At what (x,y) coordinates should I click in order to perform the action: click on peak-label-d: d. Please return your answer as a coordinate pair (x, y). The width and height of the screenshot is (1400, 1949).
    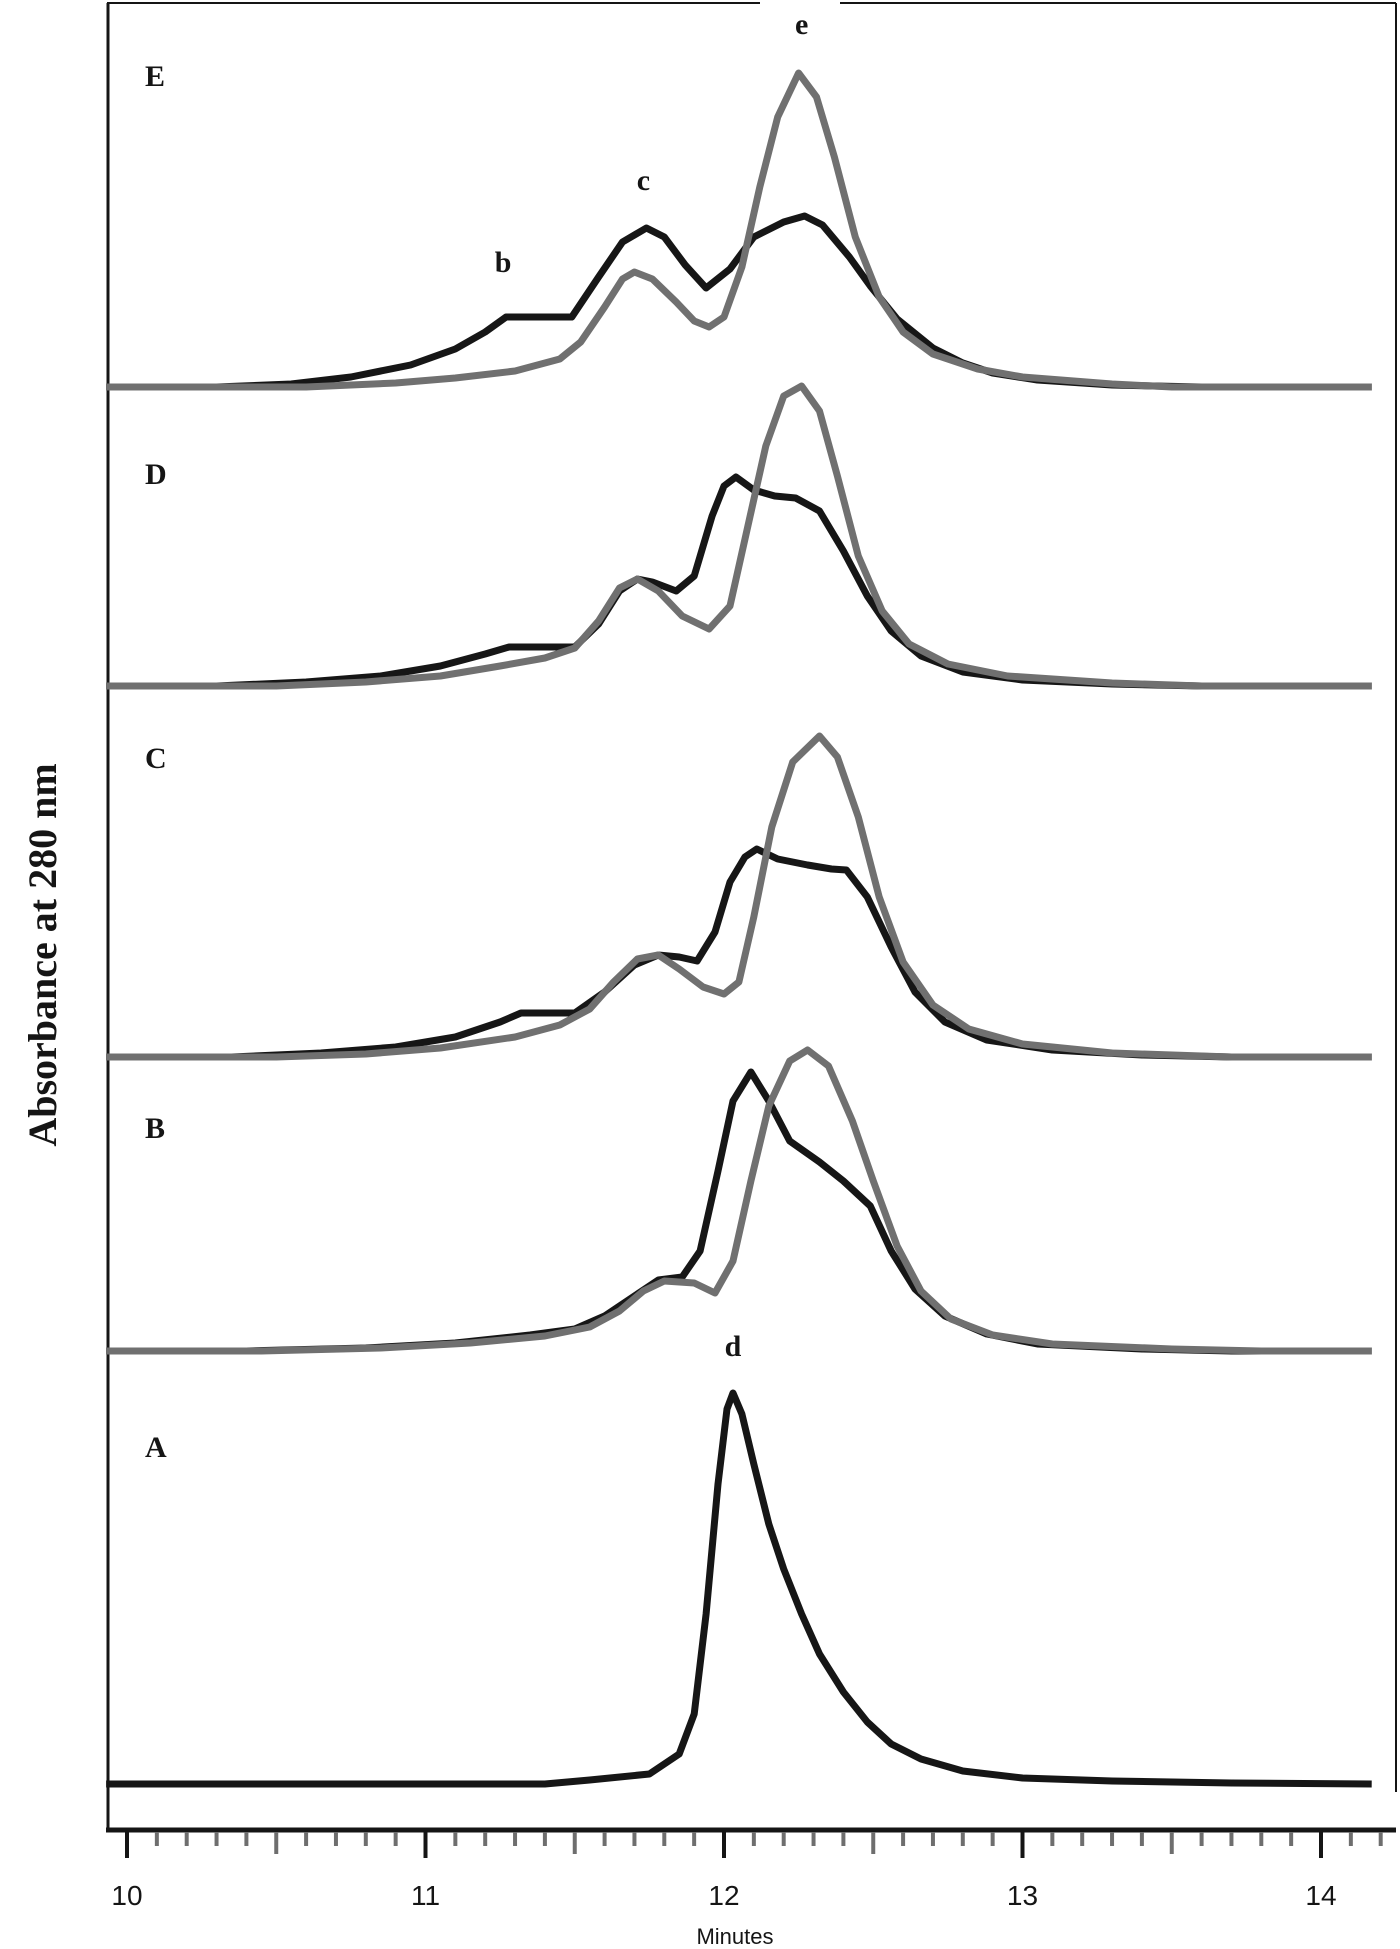
    Looking at the image, I should click on (733, 1346).